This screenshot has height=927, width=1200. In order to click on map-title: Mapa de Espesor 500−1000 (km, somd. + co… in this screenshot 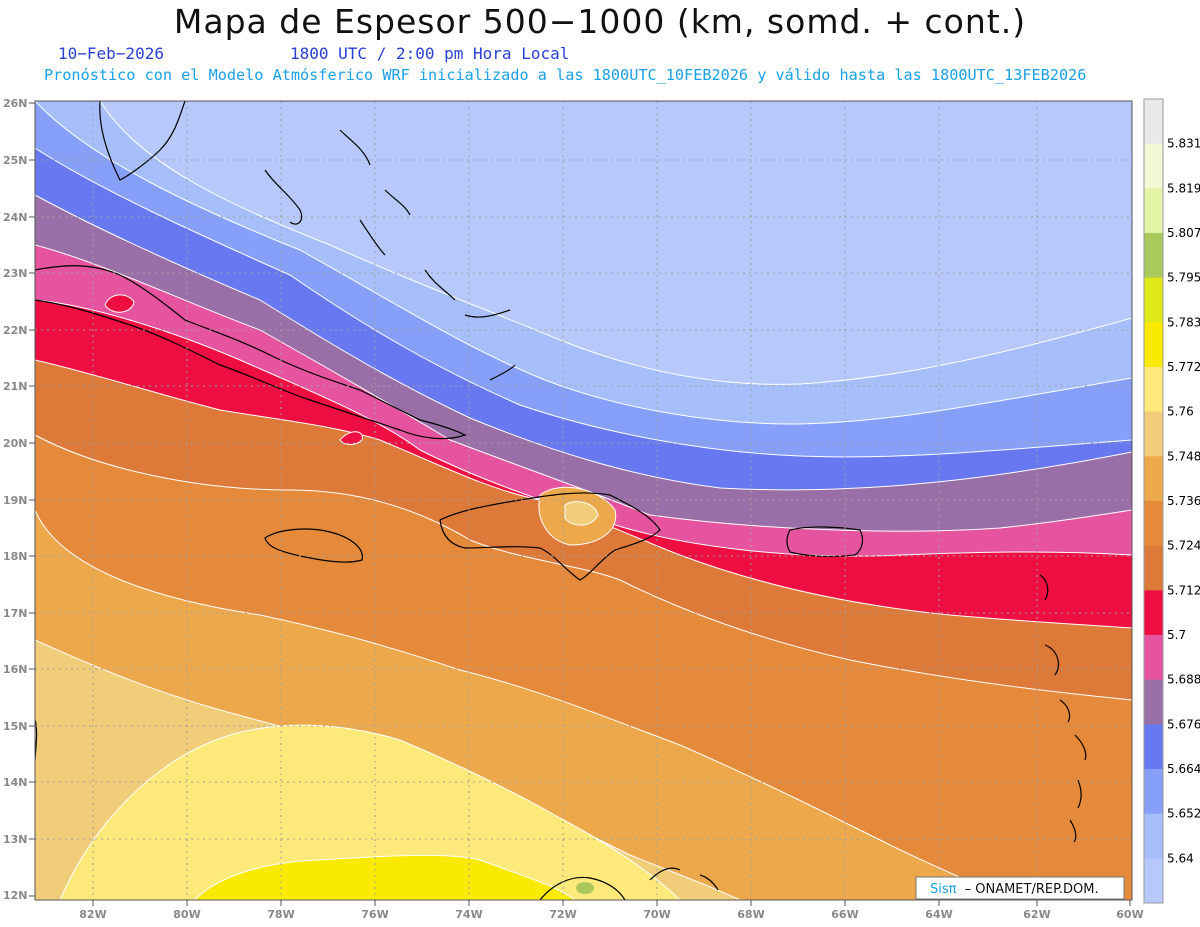, I will do `click(600, 21)`.